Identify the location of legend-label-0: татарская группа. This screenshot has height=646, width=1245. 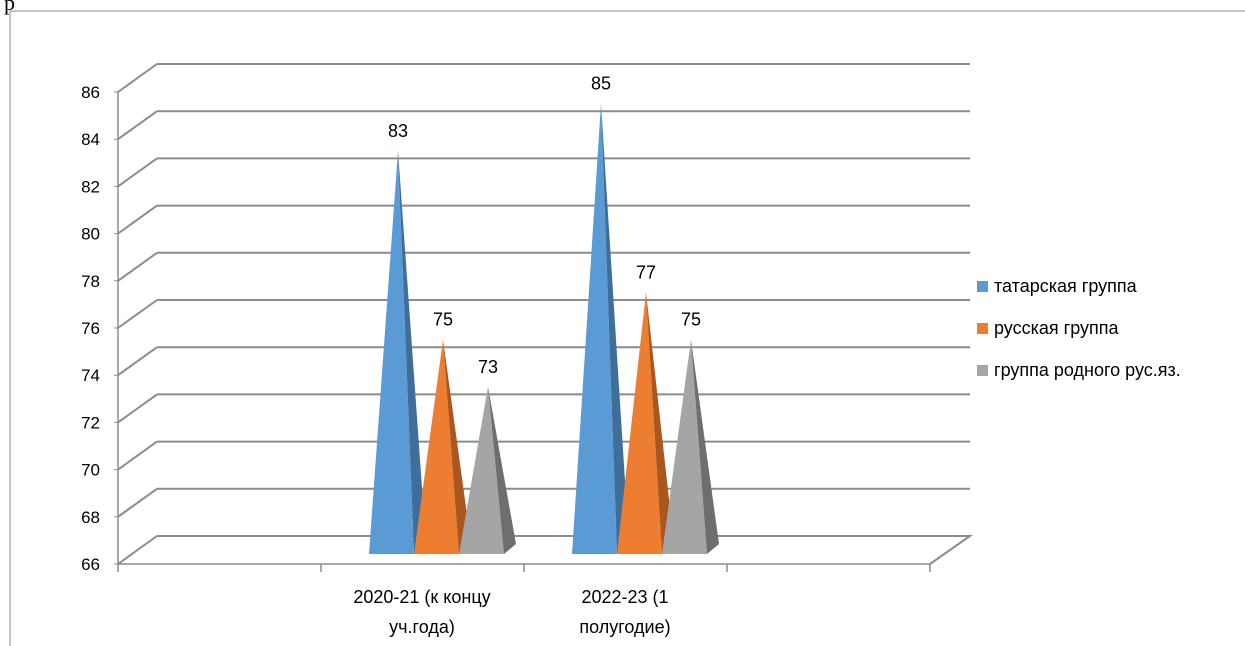
(1066, 286).